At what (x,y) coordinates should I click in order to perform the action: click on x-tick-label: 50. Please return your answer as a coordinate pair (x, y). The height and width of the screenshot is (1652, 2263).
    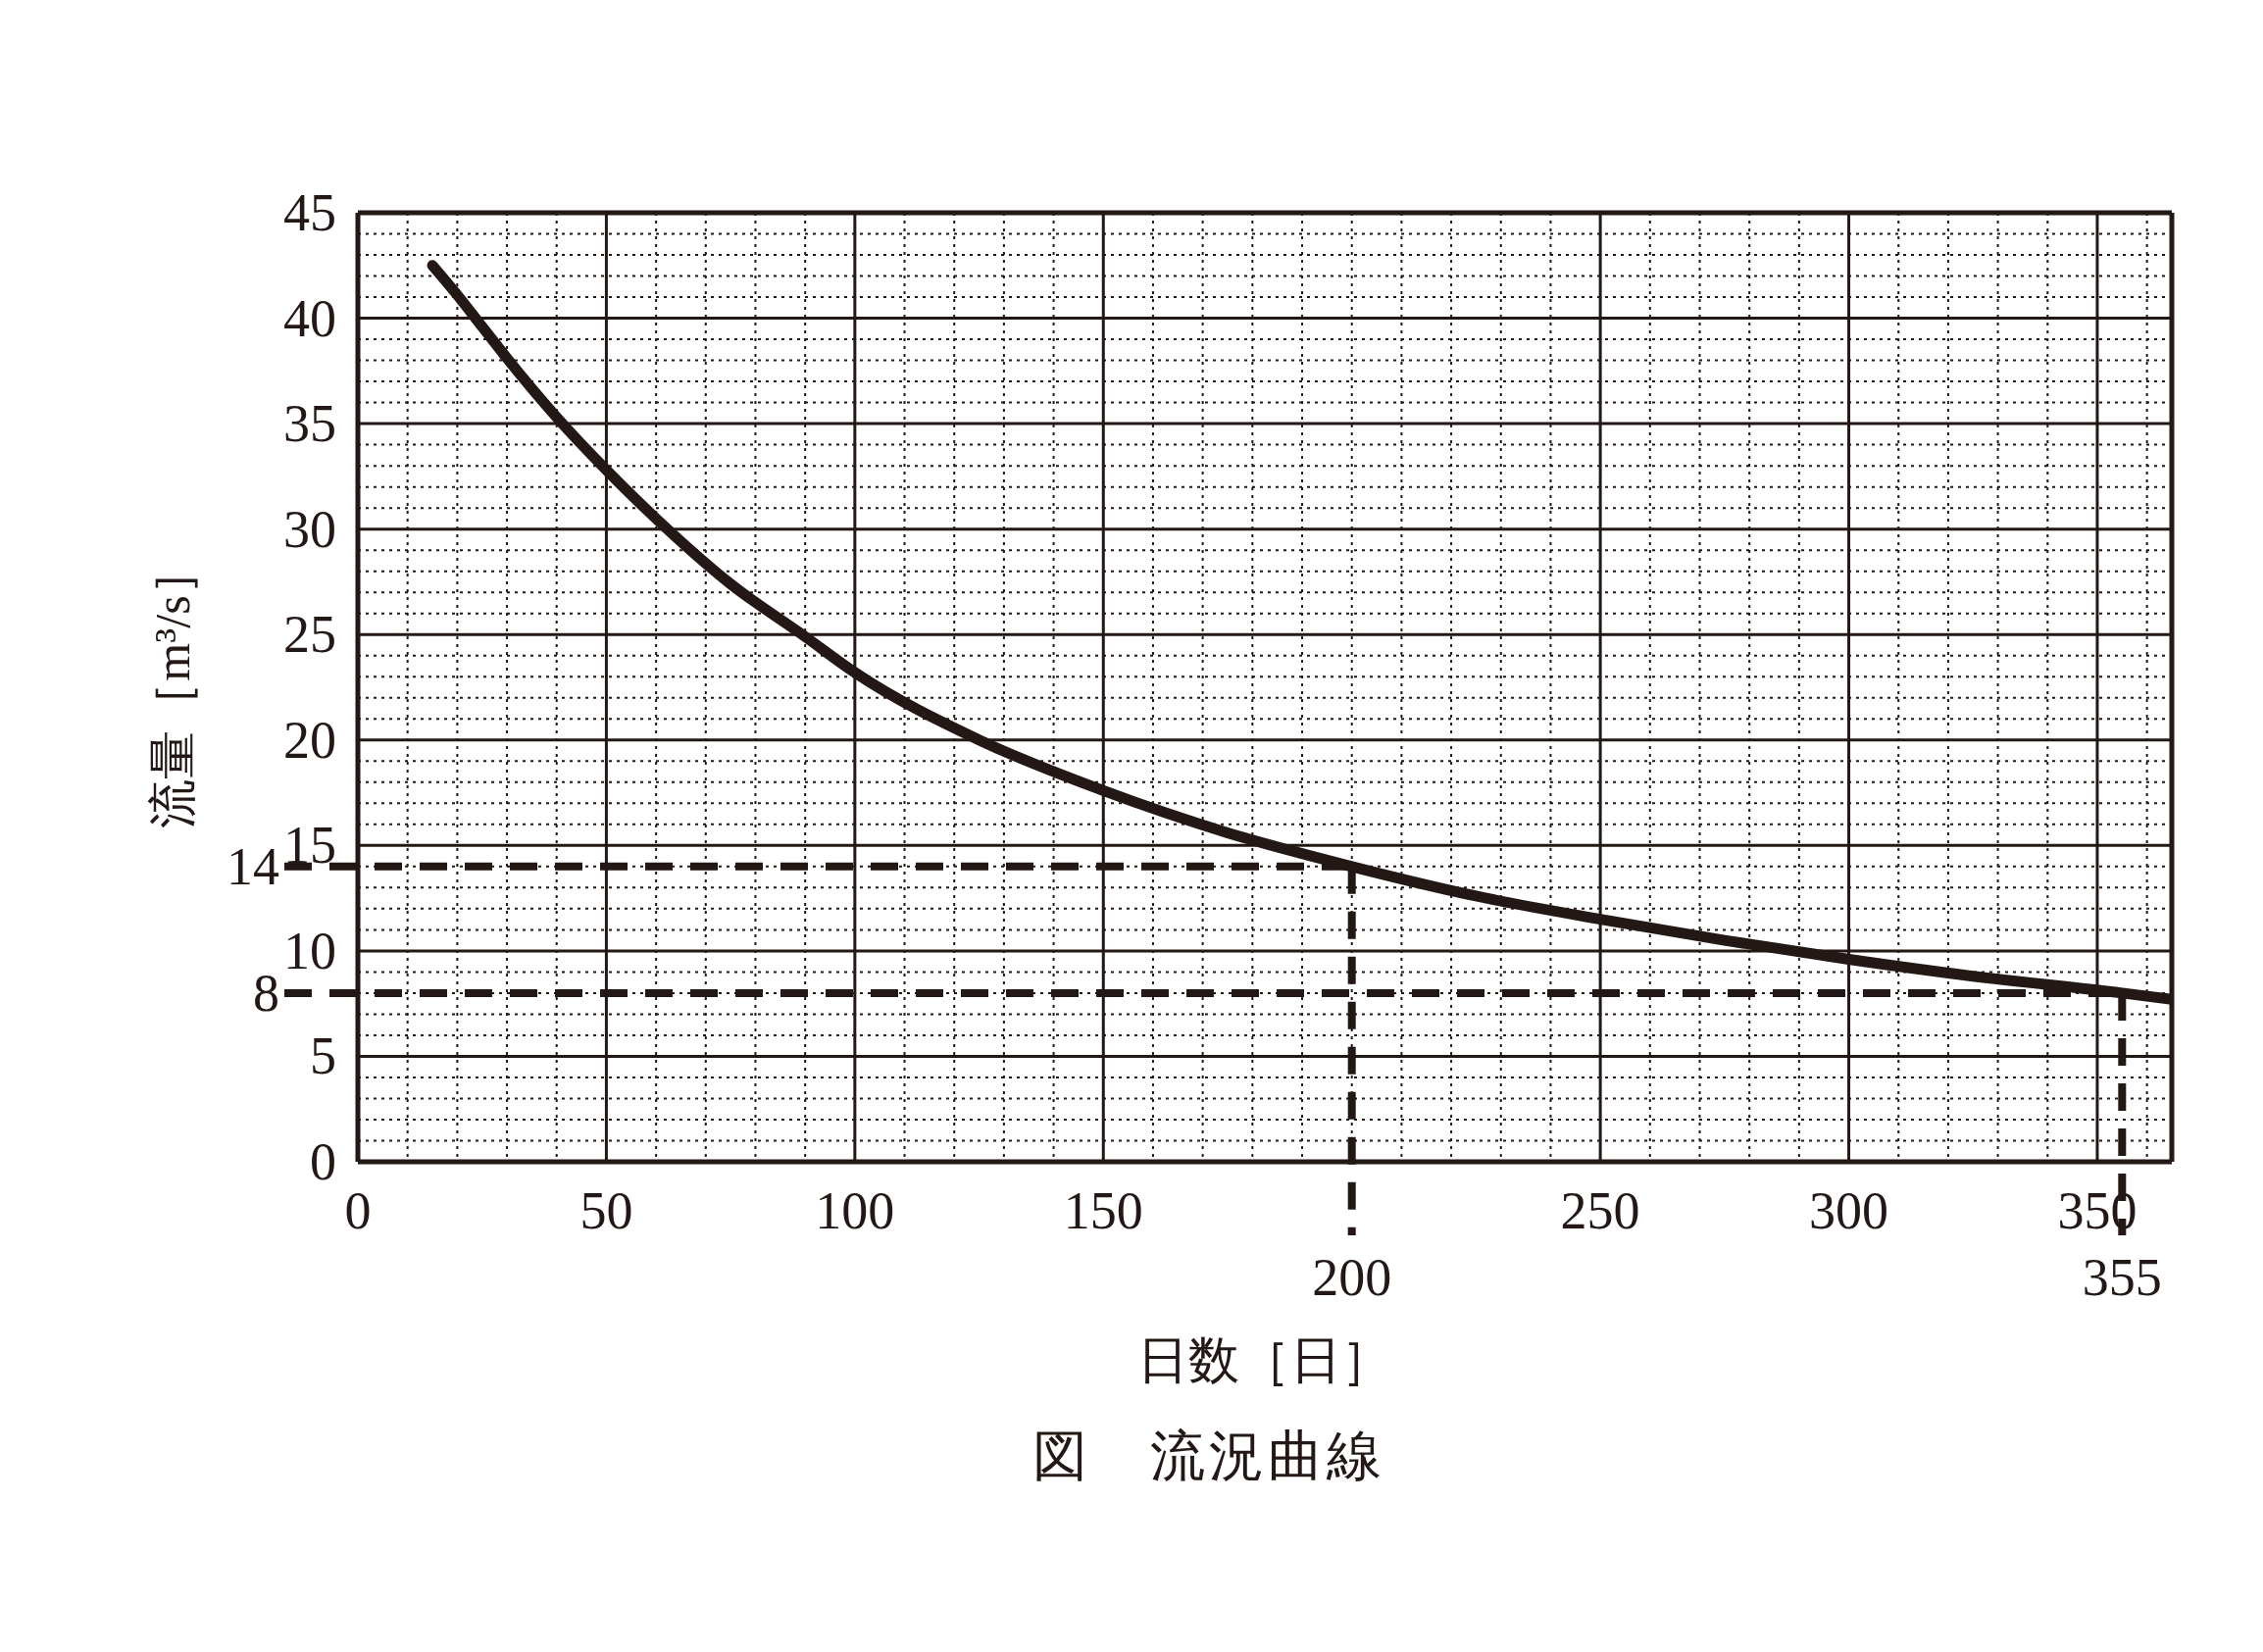
    Looking at the image, I should click on (606, 1211).